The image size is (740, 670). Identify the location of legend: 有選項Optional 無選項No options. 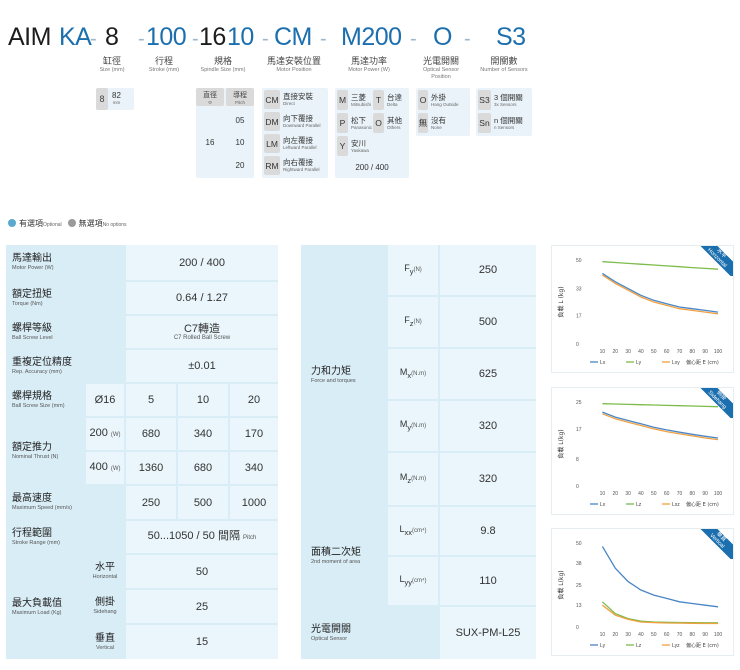
(67, 223).